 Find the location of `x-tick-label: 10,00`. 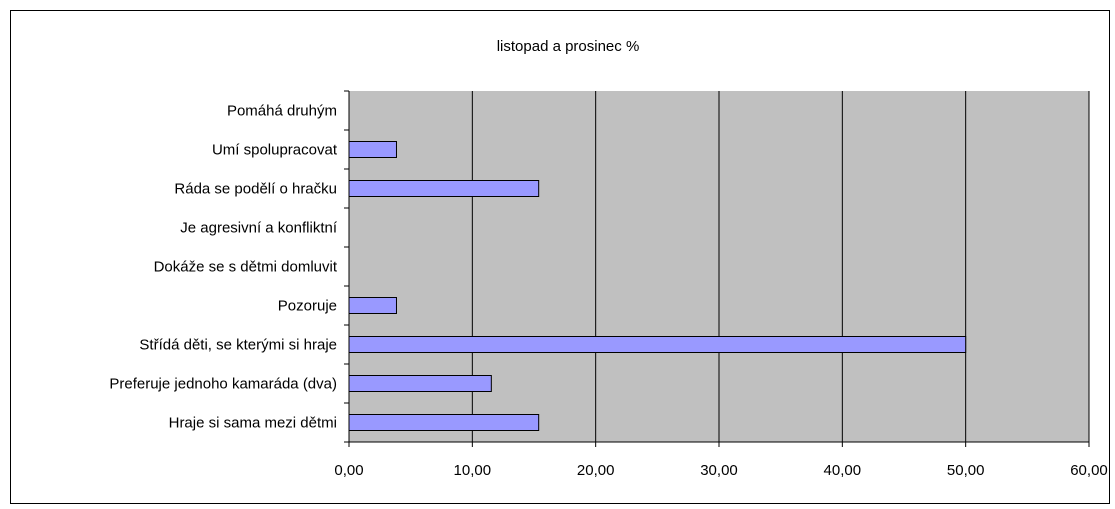

x-tick-label: 10,00 is located at coordinates (473, 470).